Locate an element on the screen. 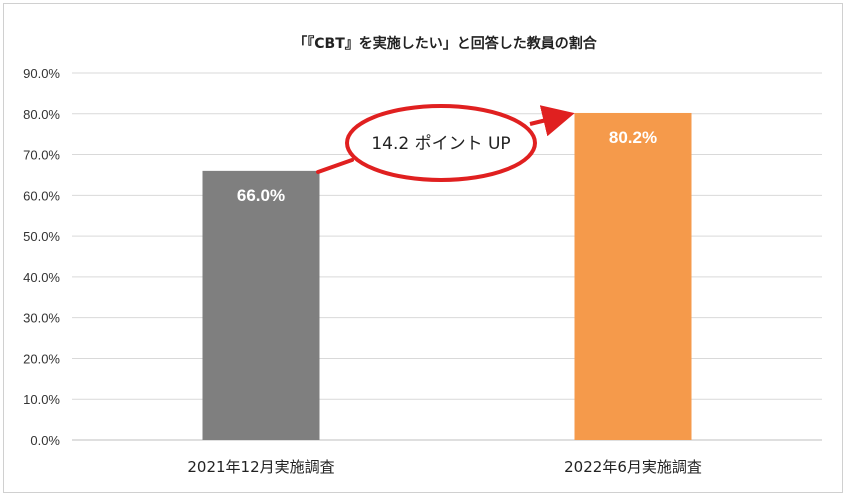  x-category-label: 2021年12月実施調査 is located at coordinates (260, 467).